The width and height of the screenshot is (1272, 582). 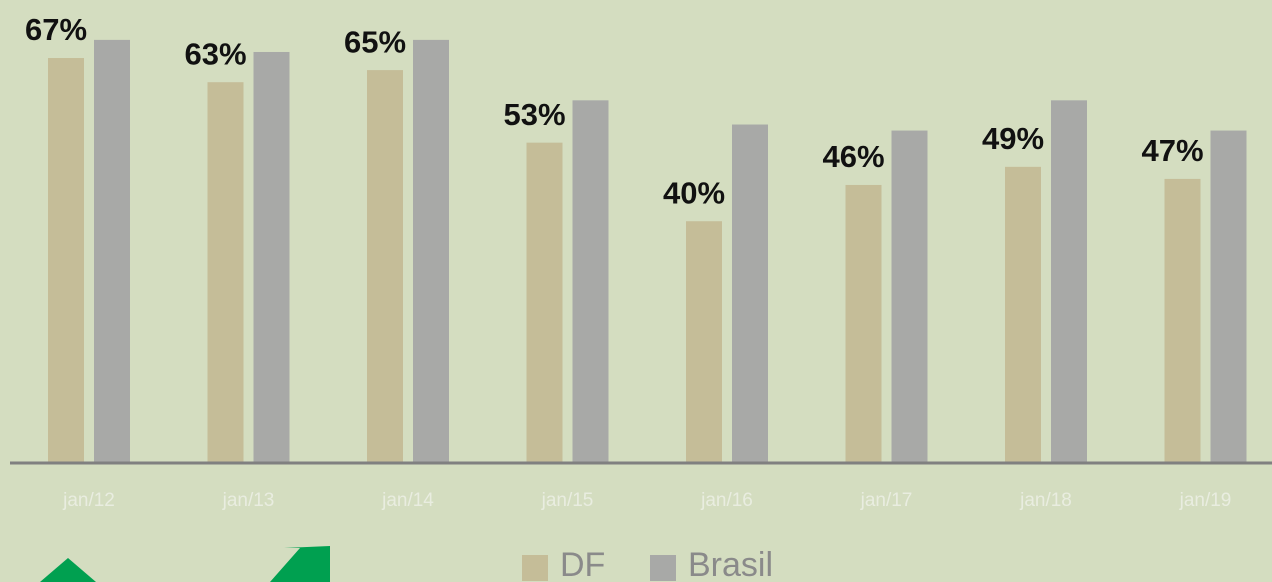 I want to click on x-tick-label: jan/12, so click(x=88, y=500).